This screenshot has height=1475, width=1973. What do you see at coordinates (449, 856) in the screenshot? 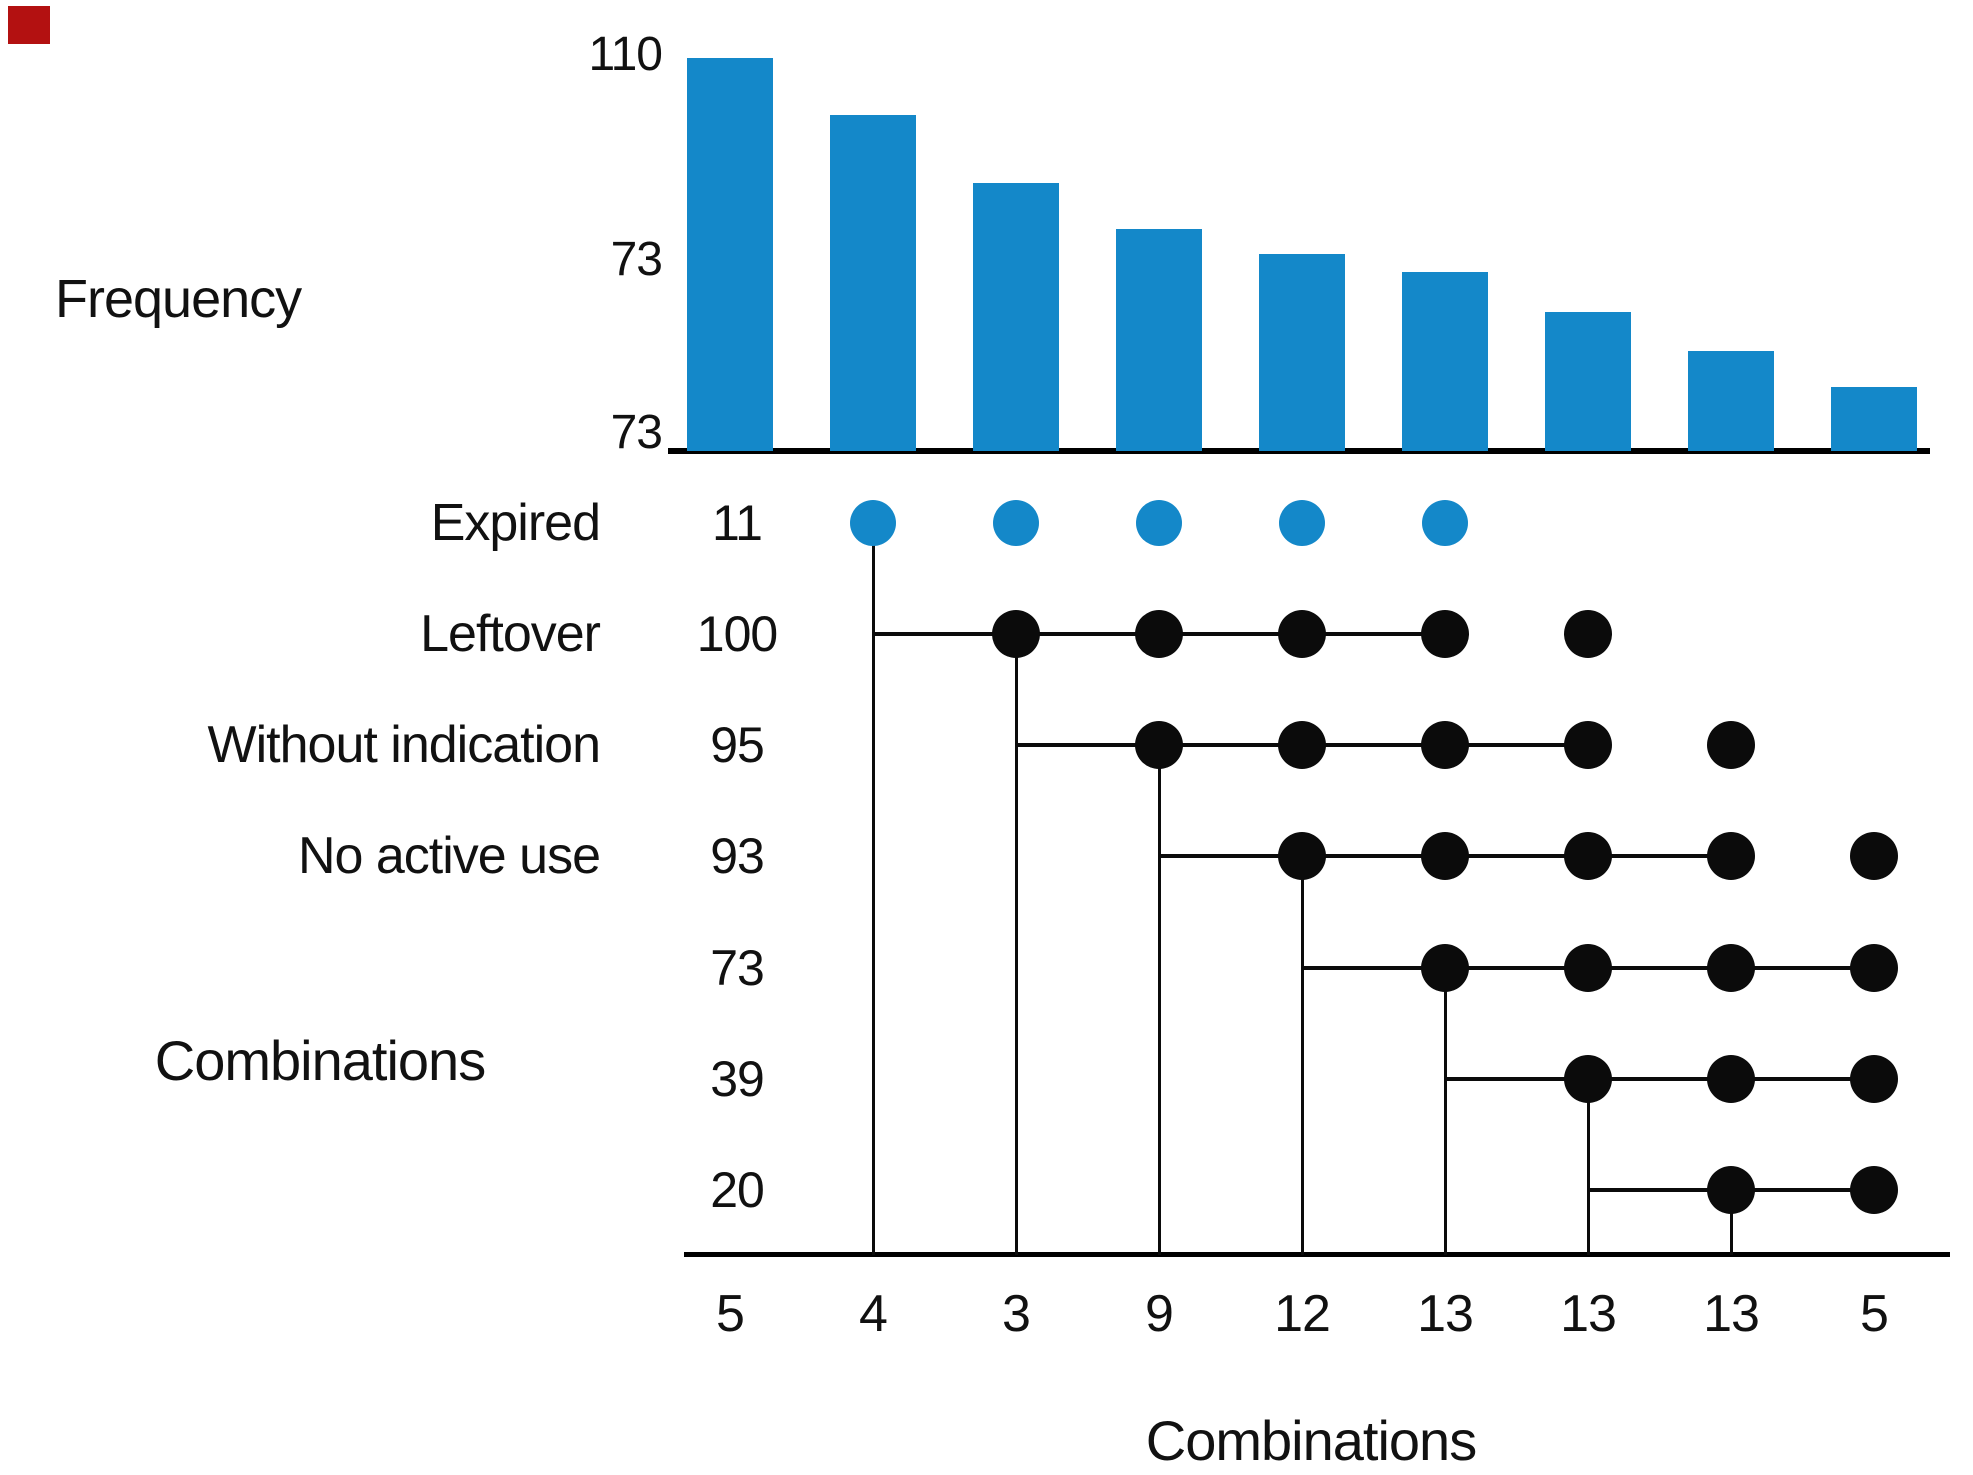
I see `row-label: No active use` at bounding box center [449, 856].